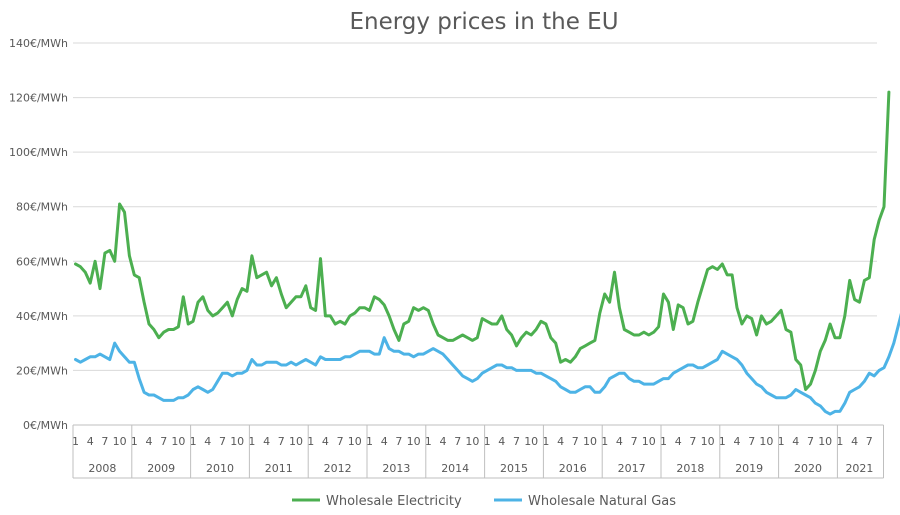 This screenshot has height=515, width=900. Describe the element at coordinates (38, 152) in the screenshot. I see `y-tick-label: 100€/MWh` at that location.